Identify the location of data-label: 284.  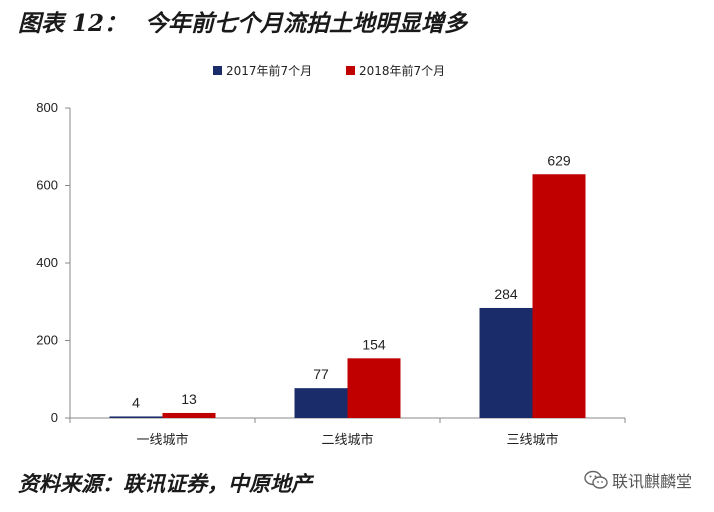
(506, 294).